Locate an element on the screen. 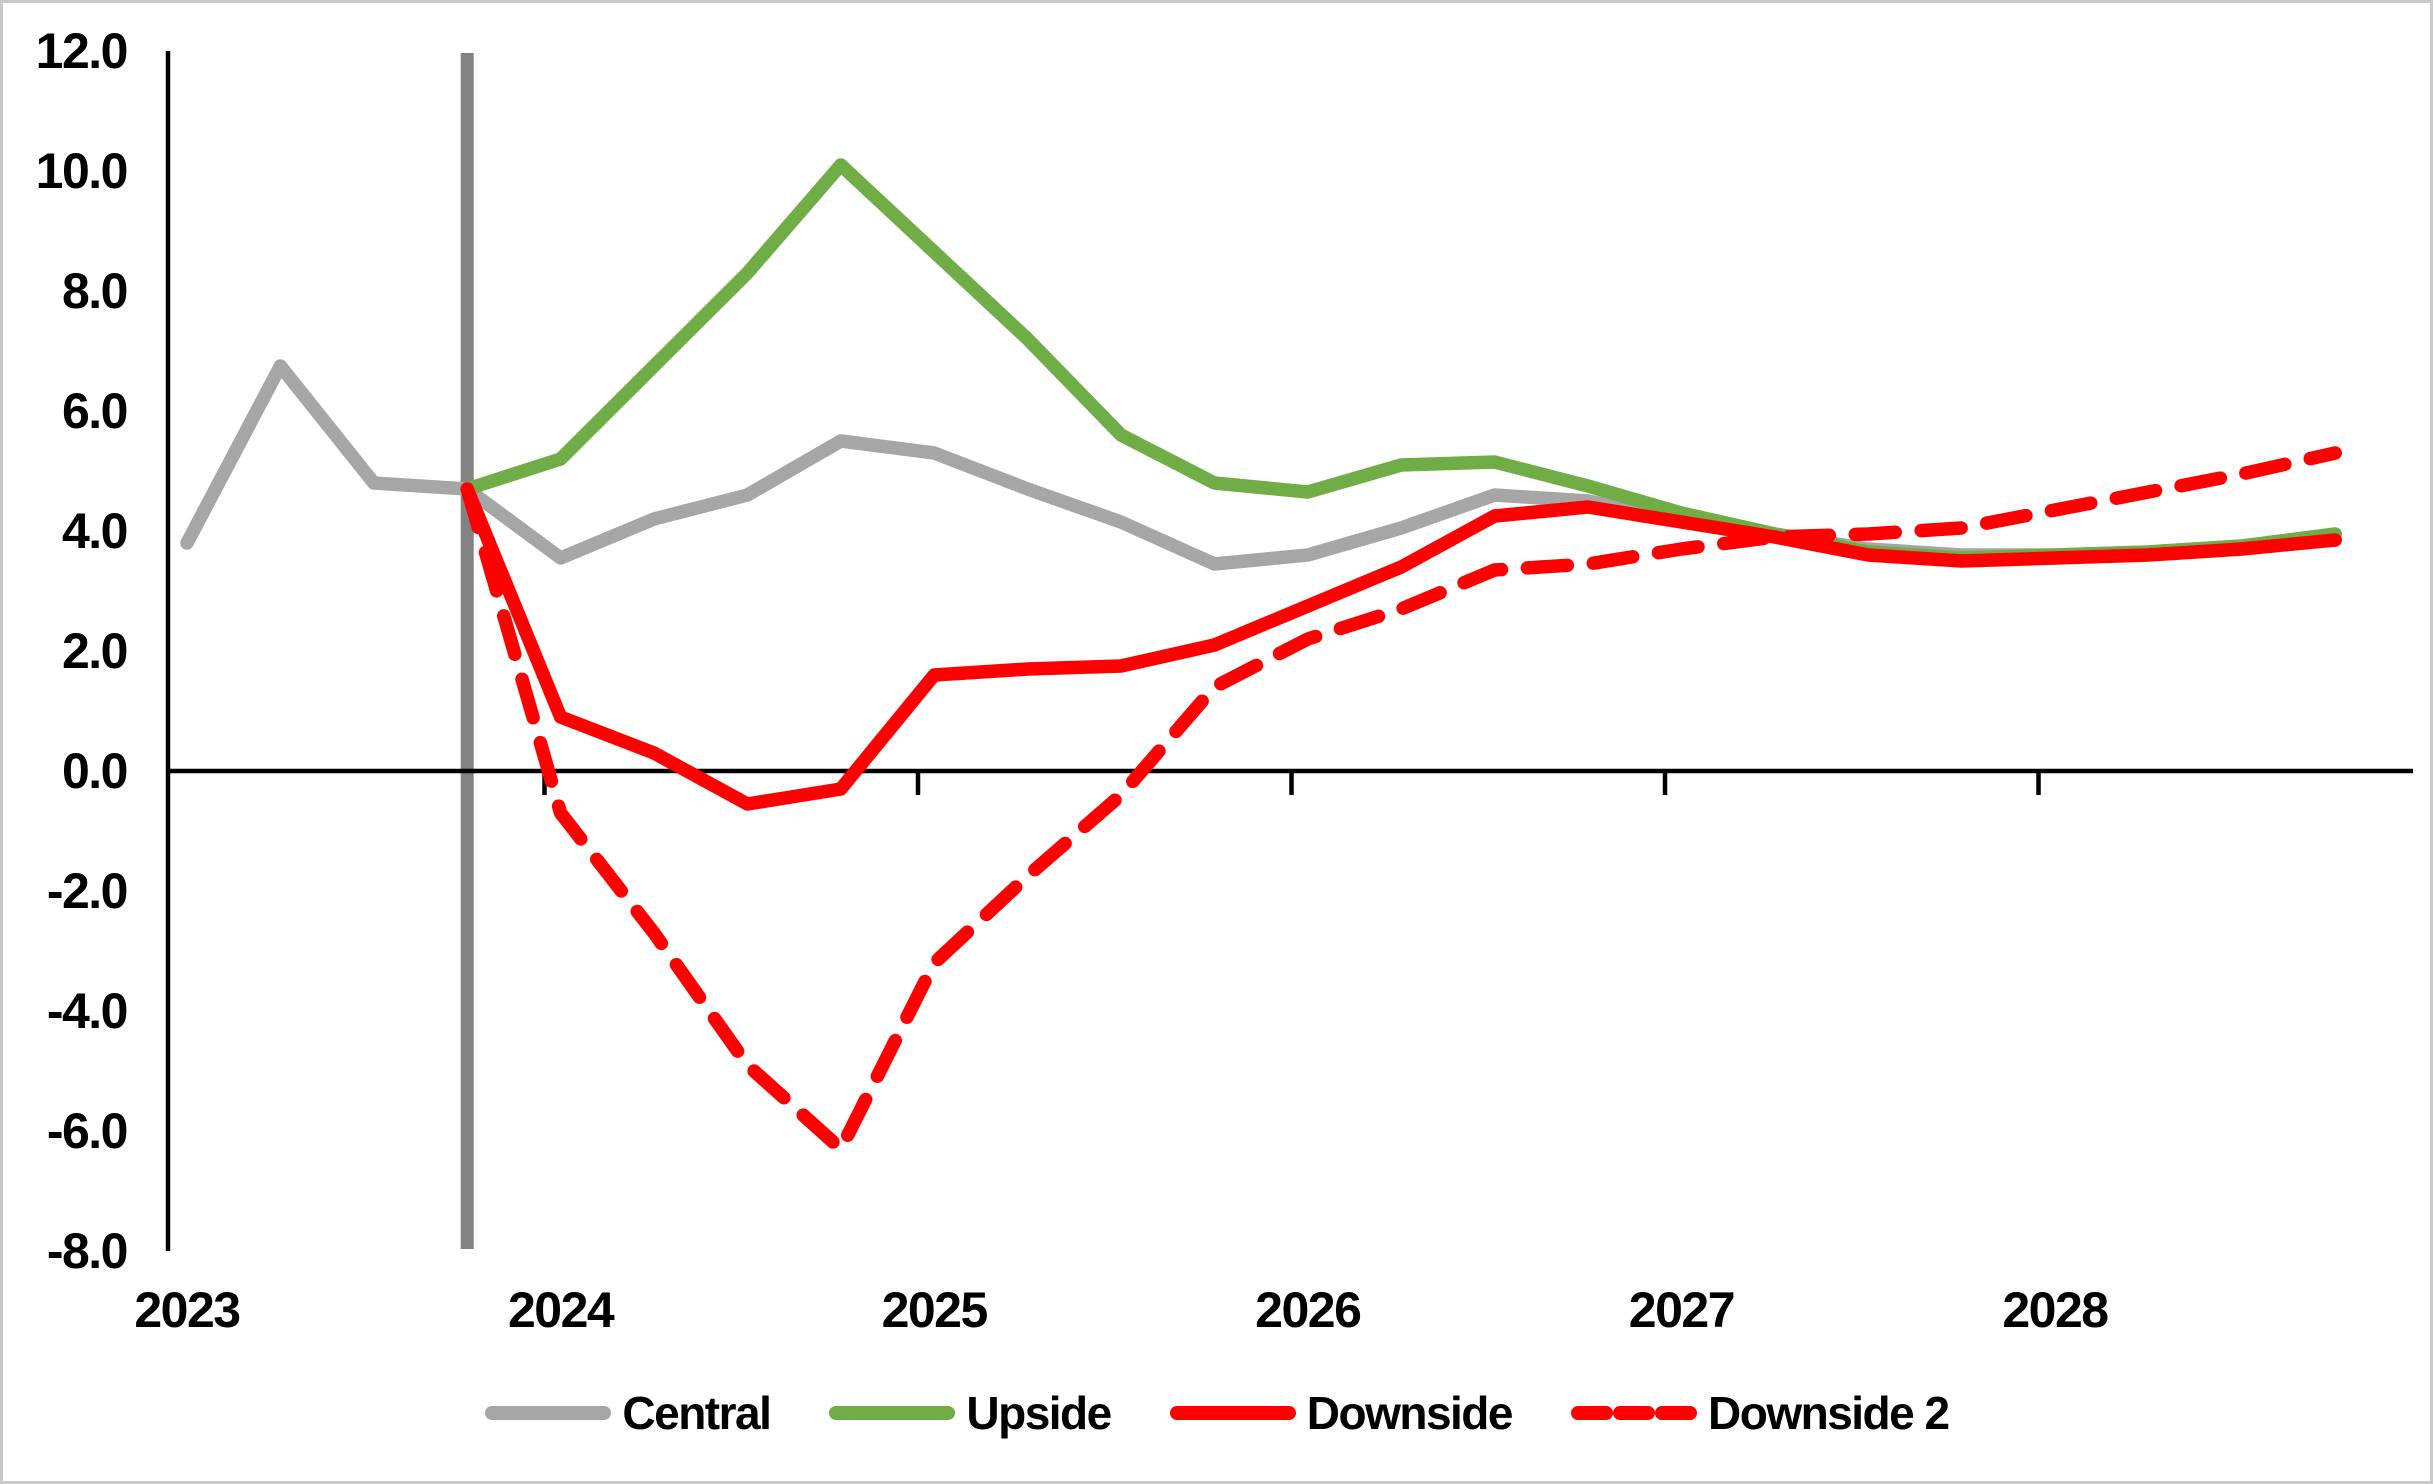 The width and height of the screenshot is (2433, 1484). y-tick-label: 6.0 is located at coordinates (95, 411).